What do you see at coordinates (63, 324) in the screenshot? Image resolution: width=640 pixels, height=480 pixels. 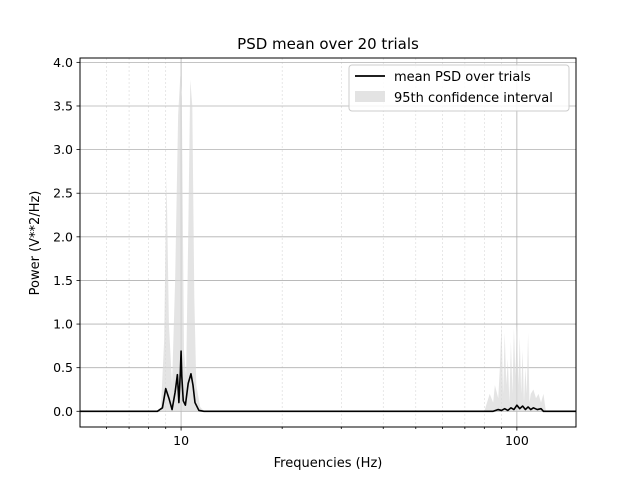 I see `y-tick-label: 1.0` at bounding box center [63, 324].